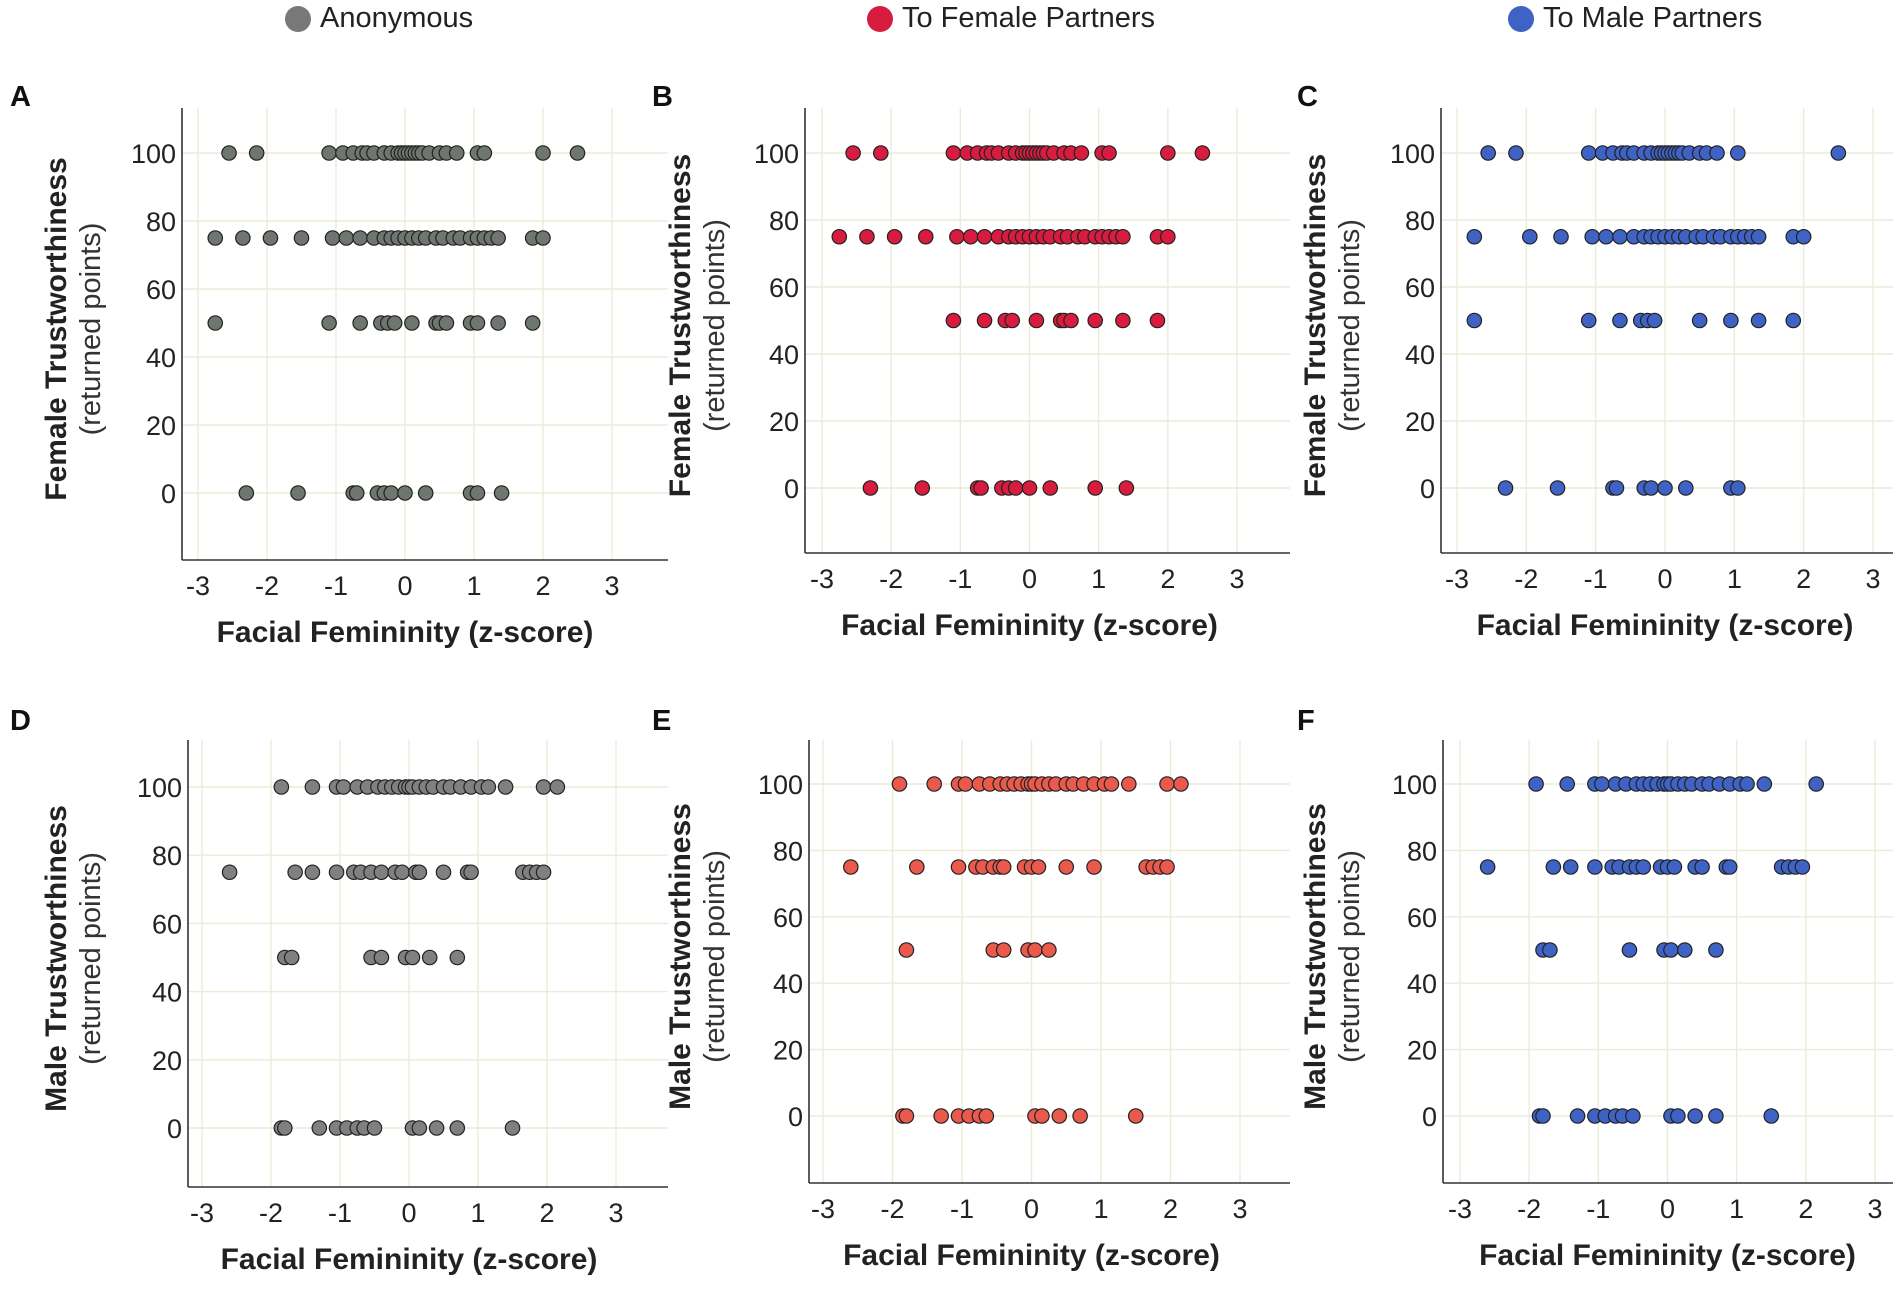 This screenshot has width=1904, height=1292. Describe the element at coordinates (161, 358) in the screenshot. I see `y-tick-label: 40` at that location.